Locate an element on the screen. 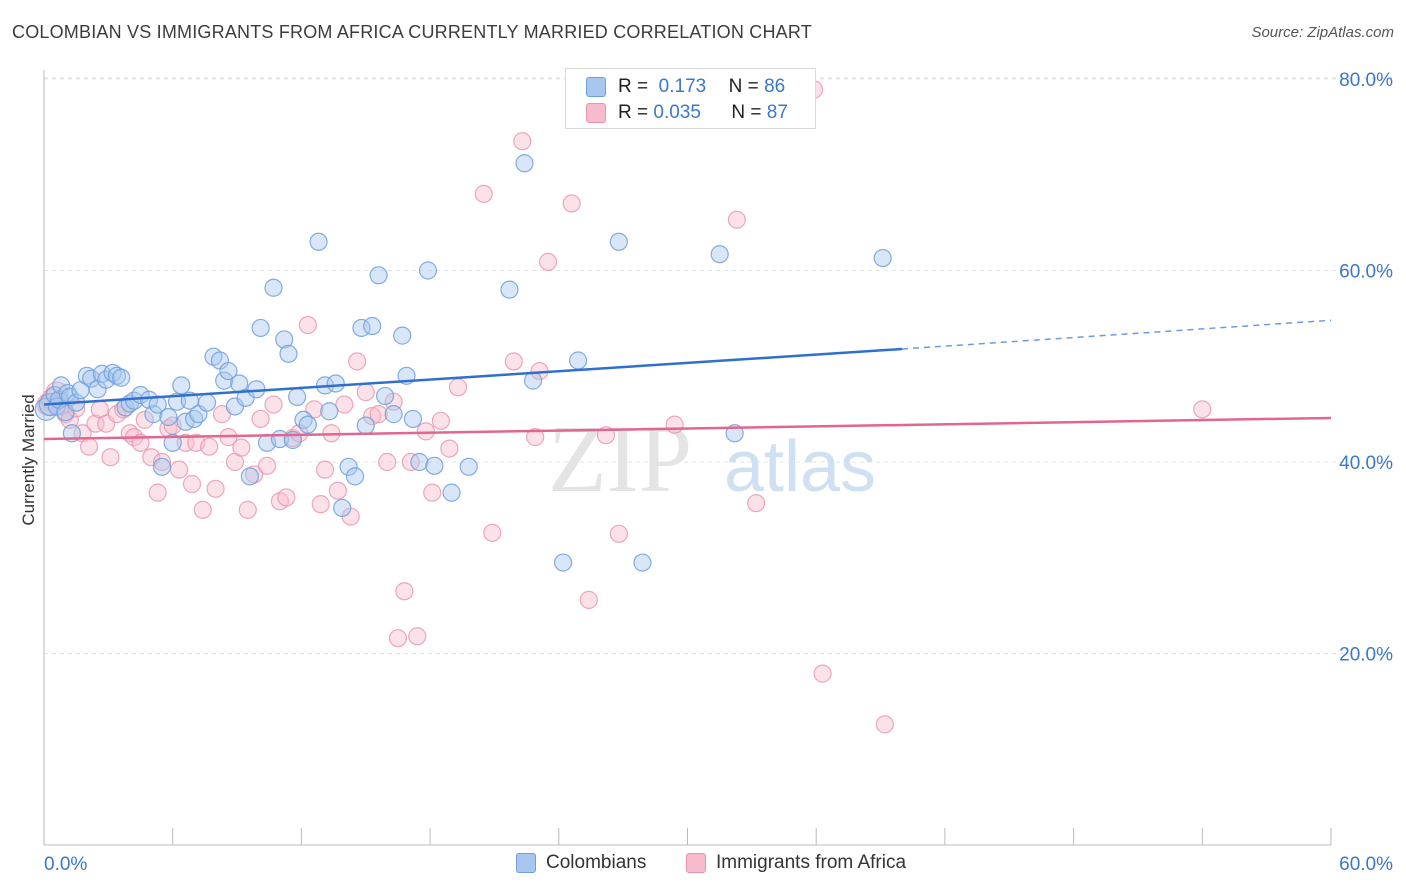 The width and height of the screenshot is (1406, 892). x-tick-label: 60.0% is located at coordinates (1366, 864).